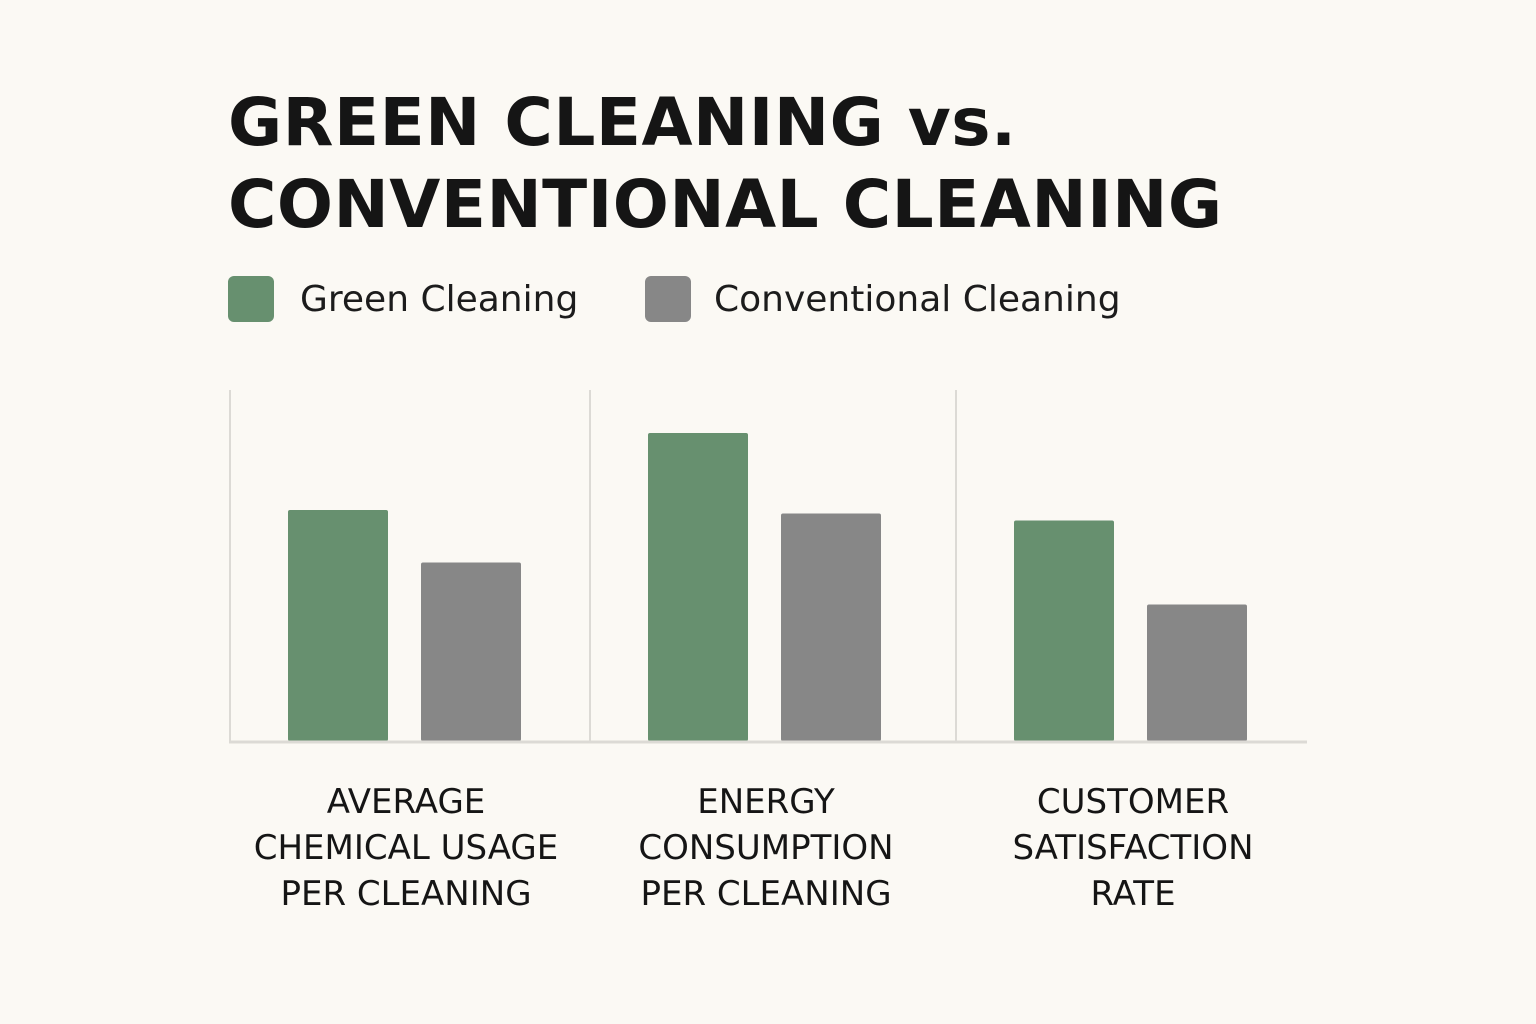 The height and width of the screenshot is (1024, 1536). I want to click on category-label-1-line-3: PER CLEANING, so click(405, 894).